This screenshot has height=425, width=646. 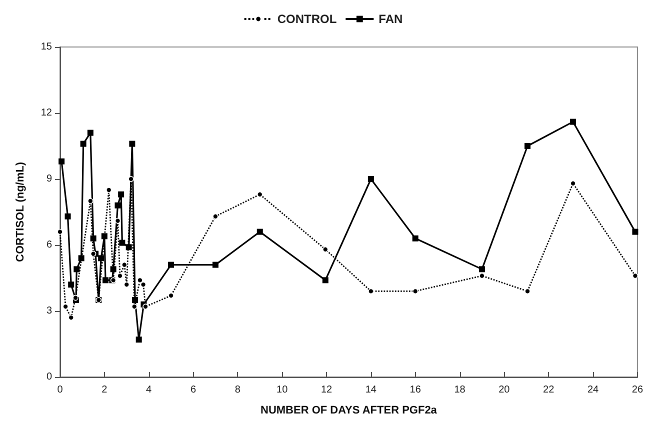 I want to click on x-tick-label: 22, so click(x=549, y=390).